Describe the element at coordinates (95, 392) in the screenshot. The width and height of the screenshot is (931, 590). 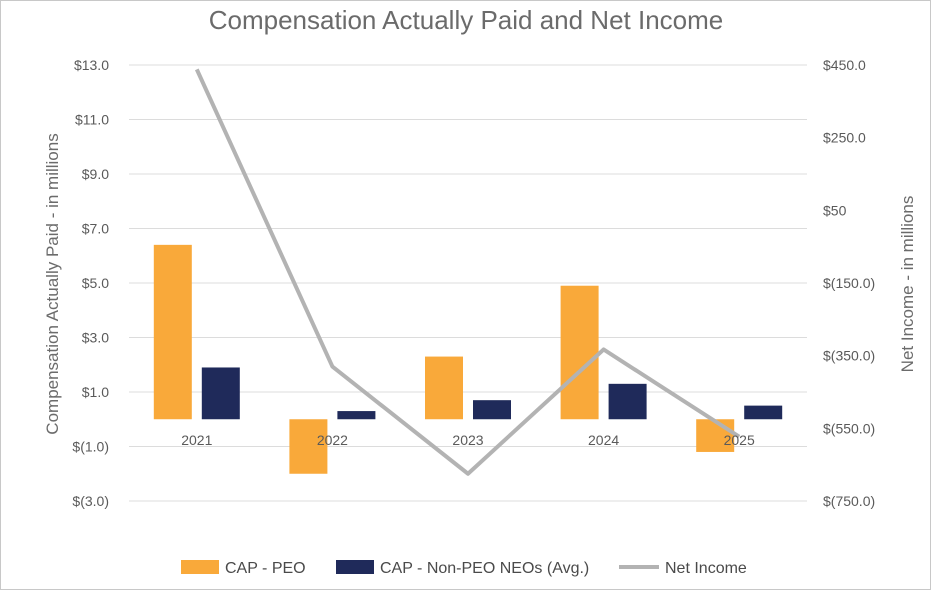
I see `left-tick-label: $1.0` at that location.